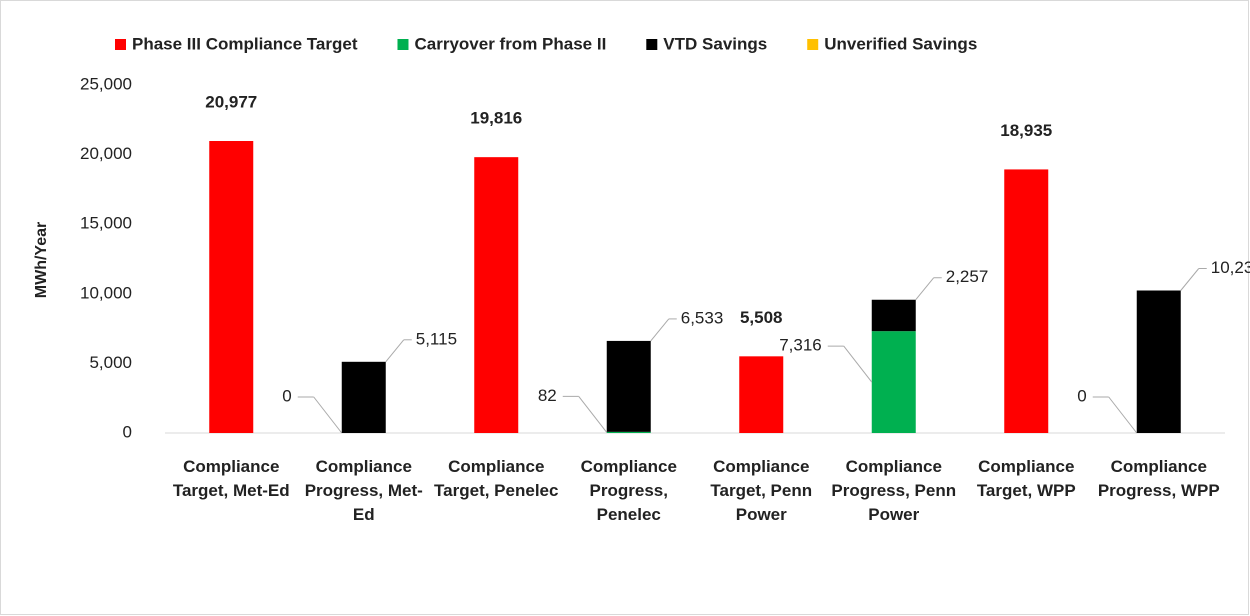  Describe the element at coordinates (1230, 267) in the screenshot. I see `value-label: 10,237` at that location.